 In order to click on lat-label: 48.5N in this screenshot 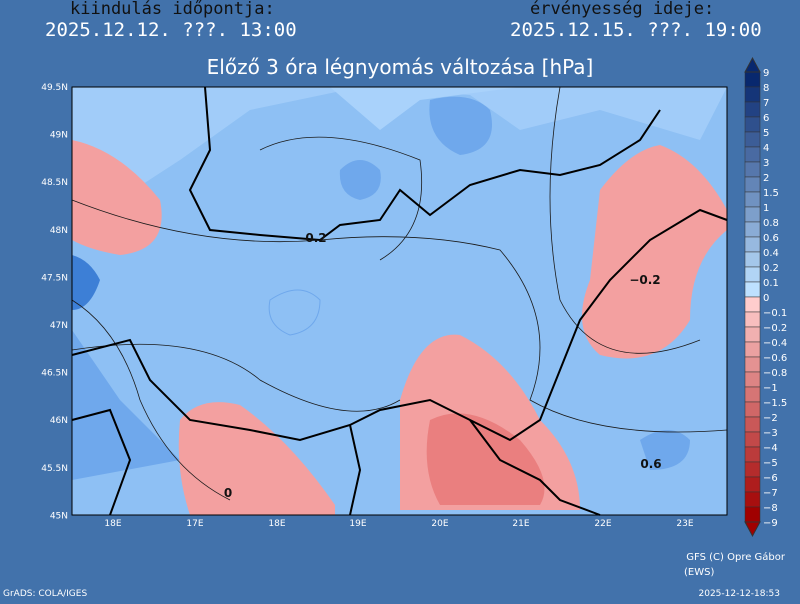, I will do `click(54, 183)`.